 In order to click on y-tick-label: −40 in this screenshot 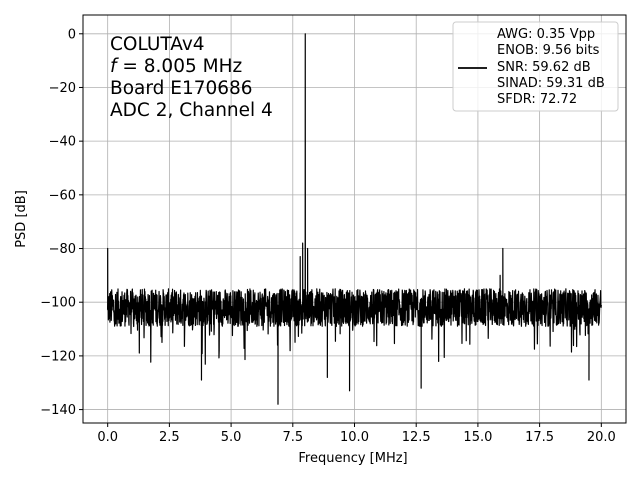, I will do `click(62, 142)`.